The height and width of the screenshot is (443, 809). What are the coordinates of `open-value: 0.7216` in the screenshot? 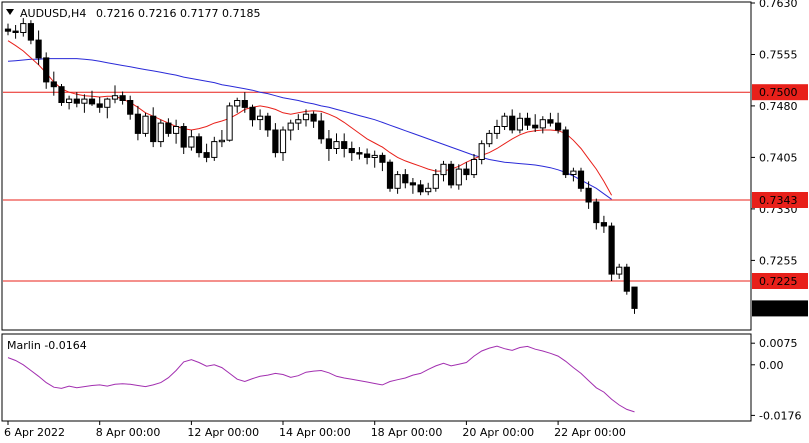 It's located at (115, 13).